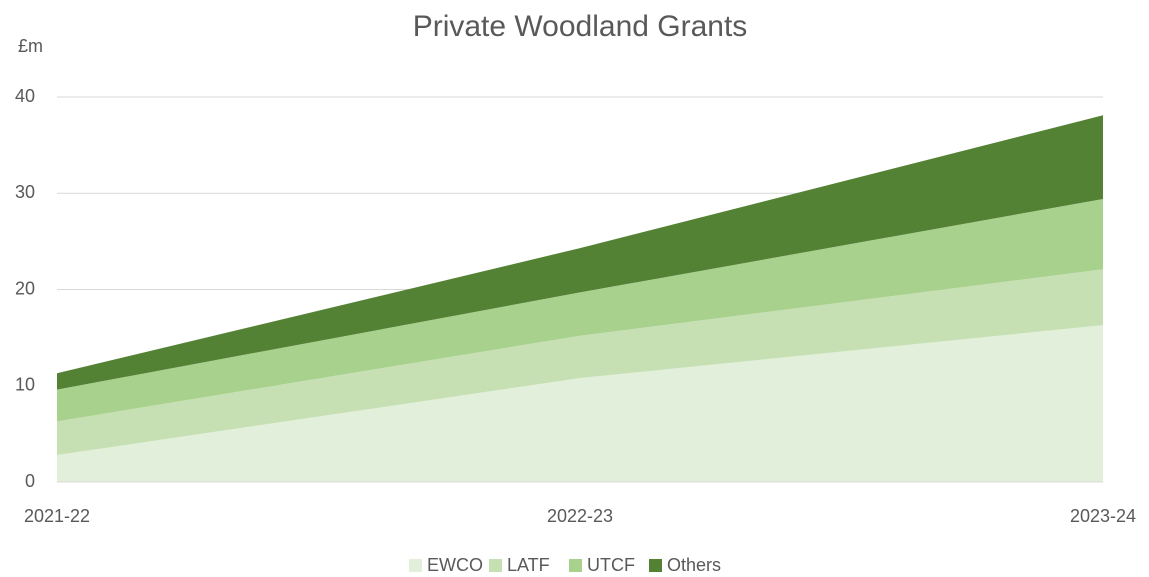  Describe the element at coordinates (25, 288) in the screenshot. I see `y-tick-label: 20` at that location.